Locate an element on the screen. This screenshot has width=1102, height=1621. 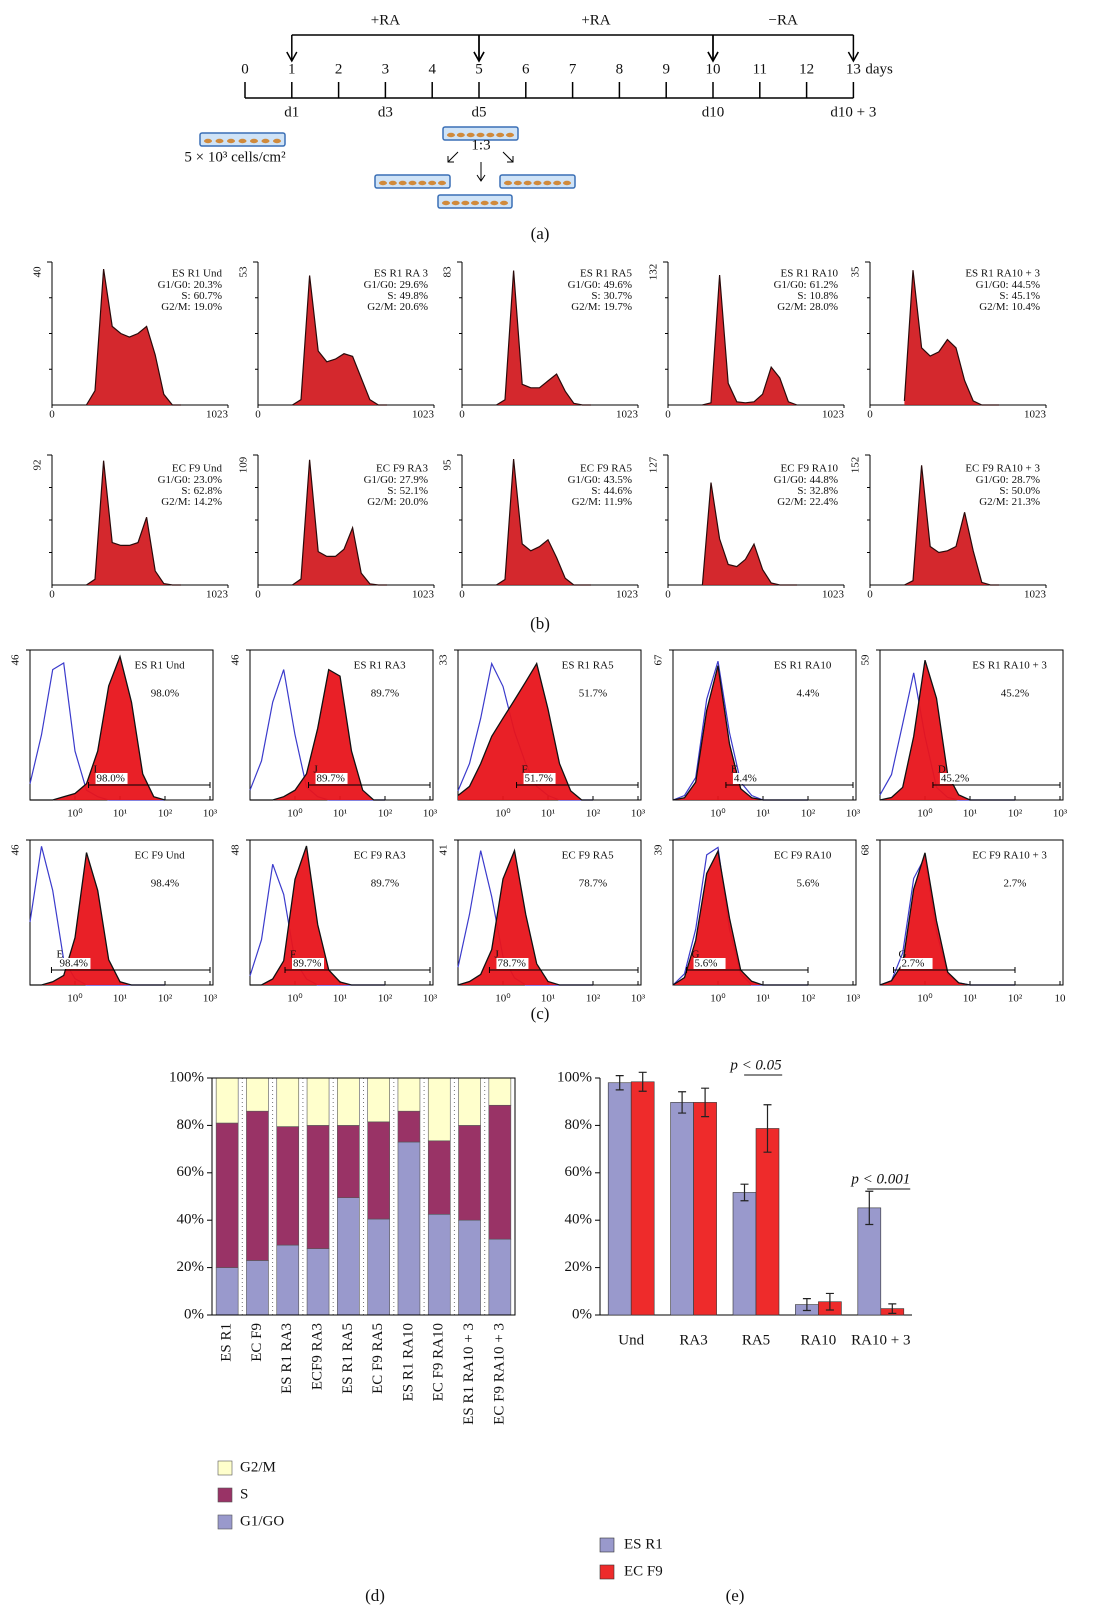
stage-label: d1 is located at coordinates (291, 112).